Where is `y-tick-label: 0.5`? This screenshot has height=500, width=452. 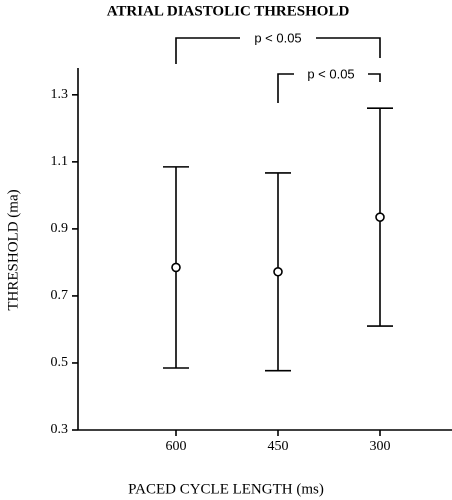
y-tick-label: 0.5 is located at coordinates (60, 362).